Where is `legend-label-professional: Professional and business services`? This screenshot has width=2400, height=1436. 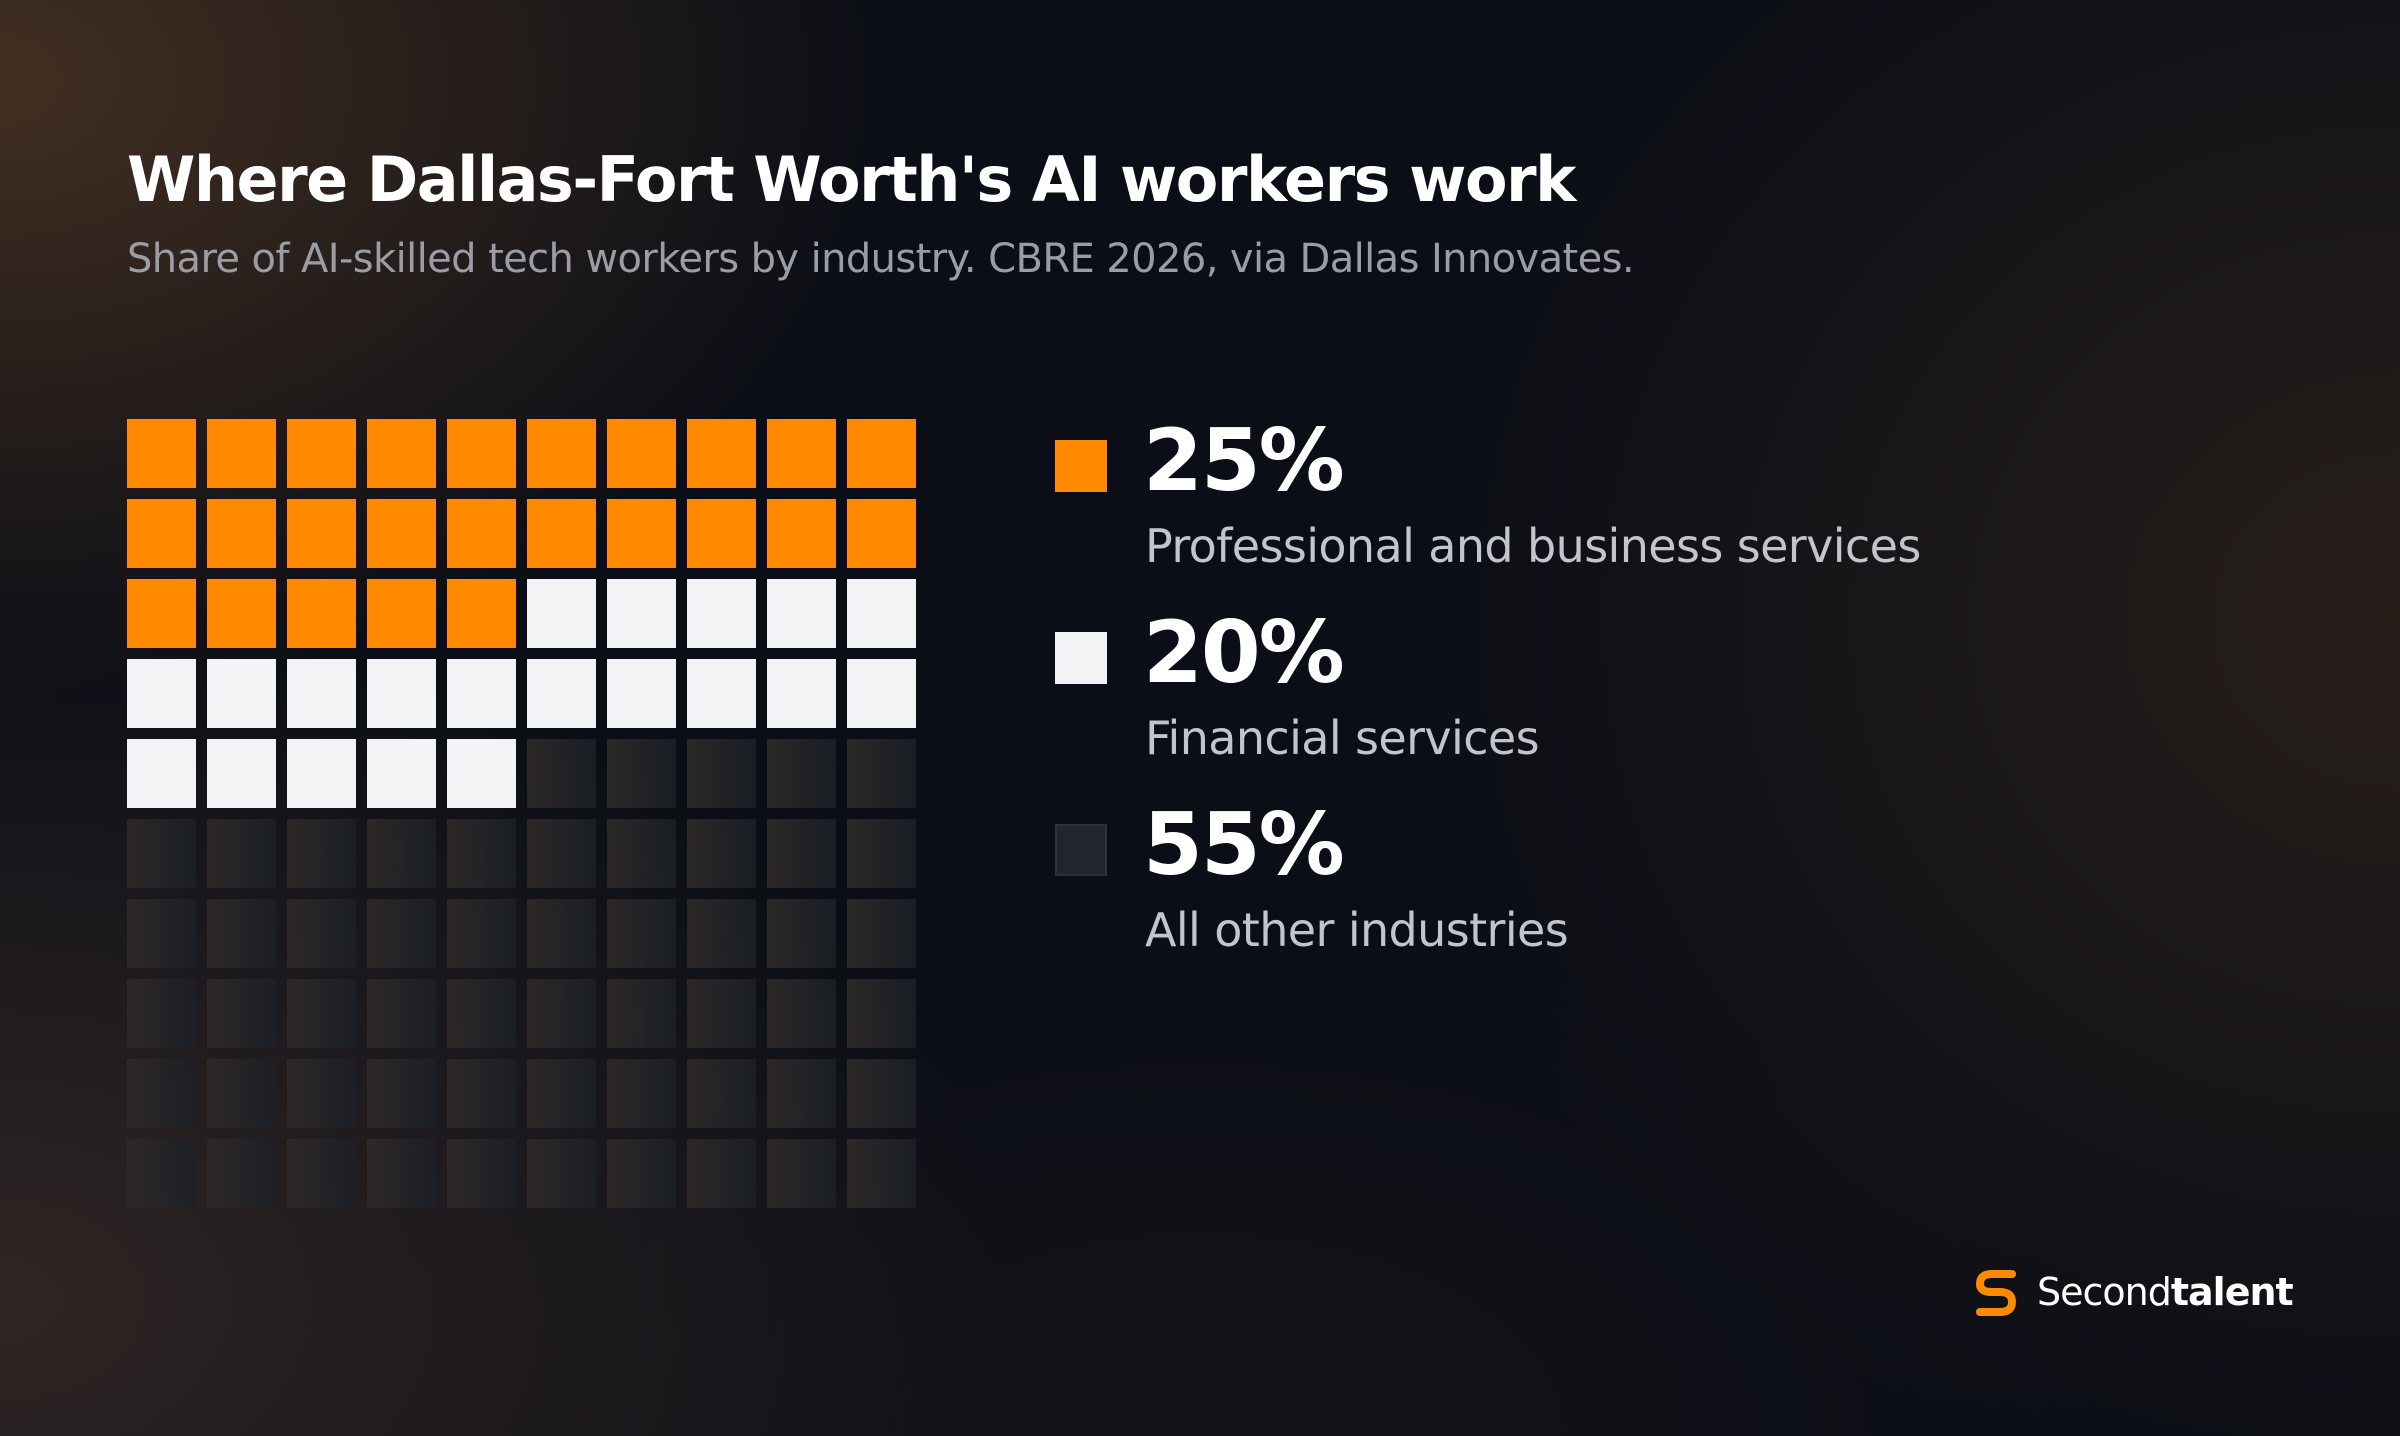 legend-label-professional: Professional and business services is located at coordinates (1533, 546).